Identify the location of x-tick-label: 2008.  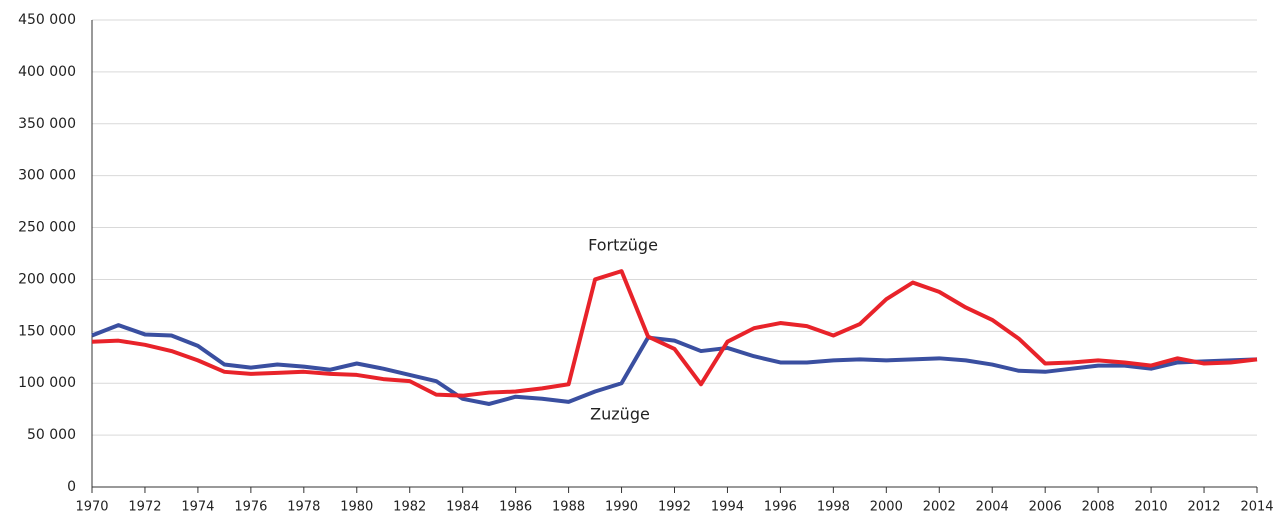
(1098, 507).